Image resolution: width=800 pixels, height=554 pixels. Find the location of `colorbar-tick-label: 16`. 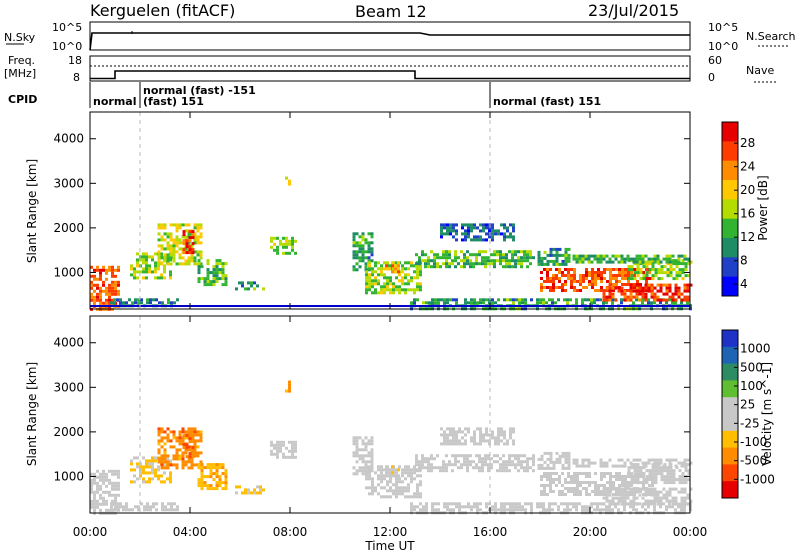

colorbar-tick-label: 16 is located at coordinates (747, 214).